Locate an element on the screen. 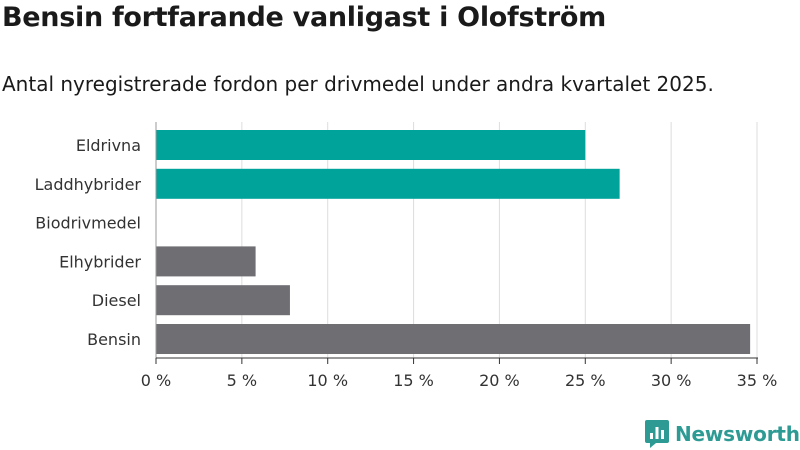  x-tick-label: 25 % is located at coordinates (585, 380).